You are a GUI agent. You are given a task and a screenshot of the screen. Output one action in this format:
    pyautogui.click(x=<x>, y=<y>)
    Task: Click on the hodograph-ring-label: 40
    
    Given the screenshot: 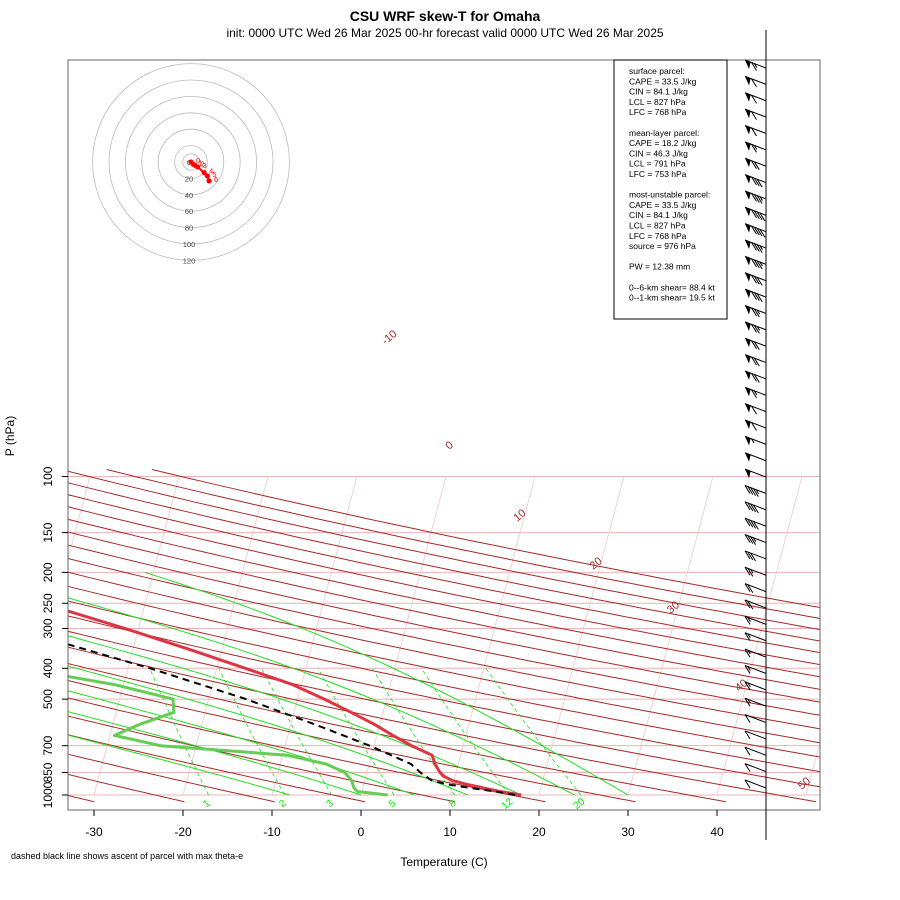 What is the action you would take?
    pyautogui.click(x=189, y=195)
    